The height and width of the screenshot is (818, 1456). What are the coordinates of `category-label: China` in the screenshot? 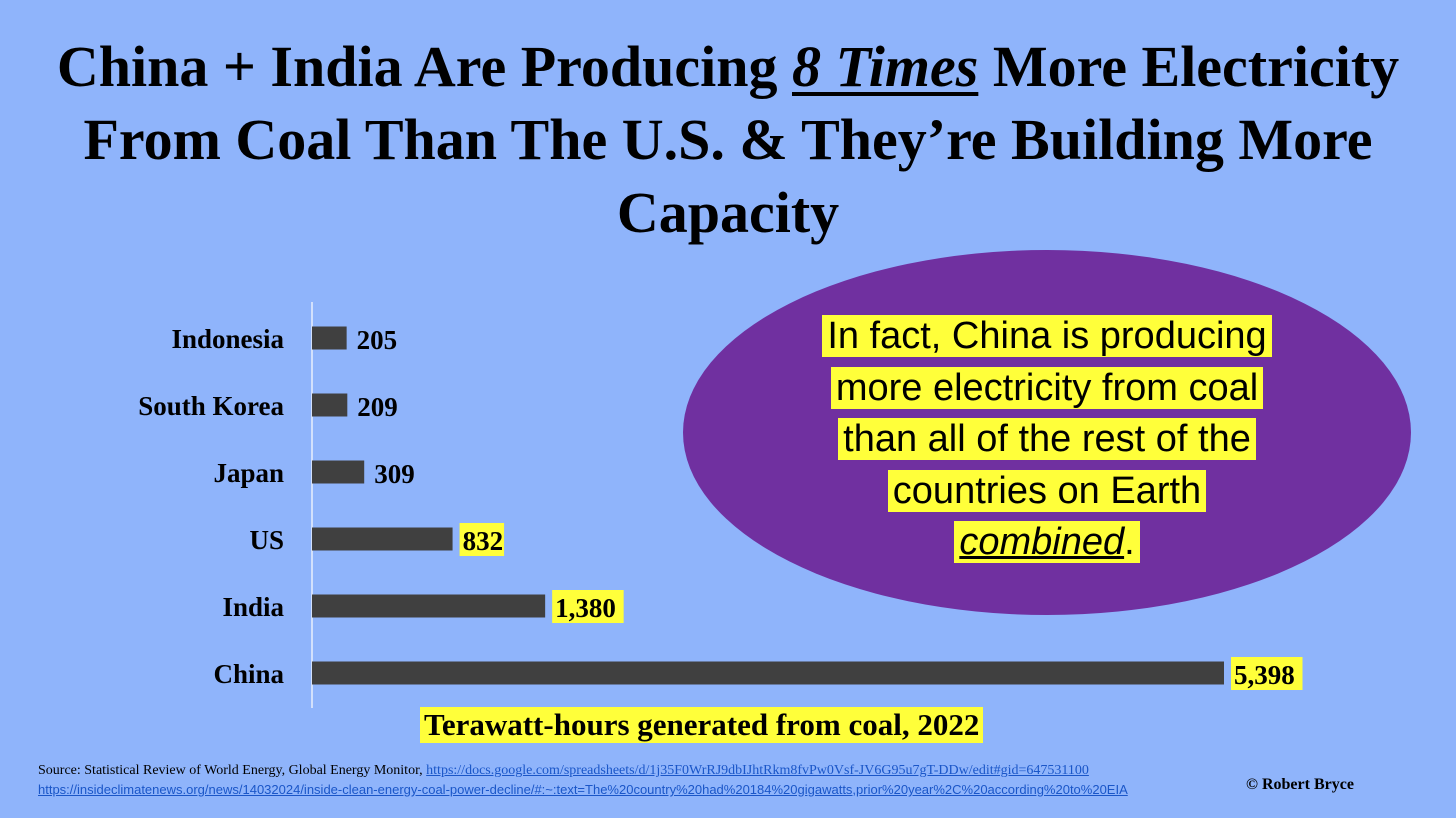 It's located at (248, 674).